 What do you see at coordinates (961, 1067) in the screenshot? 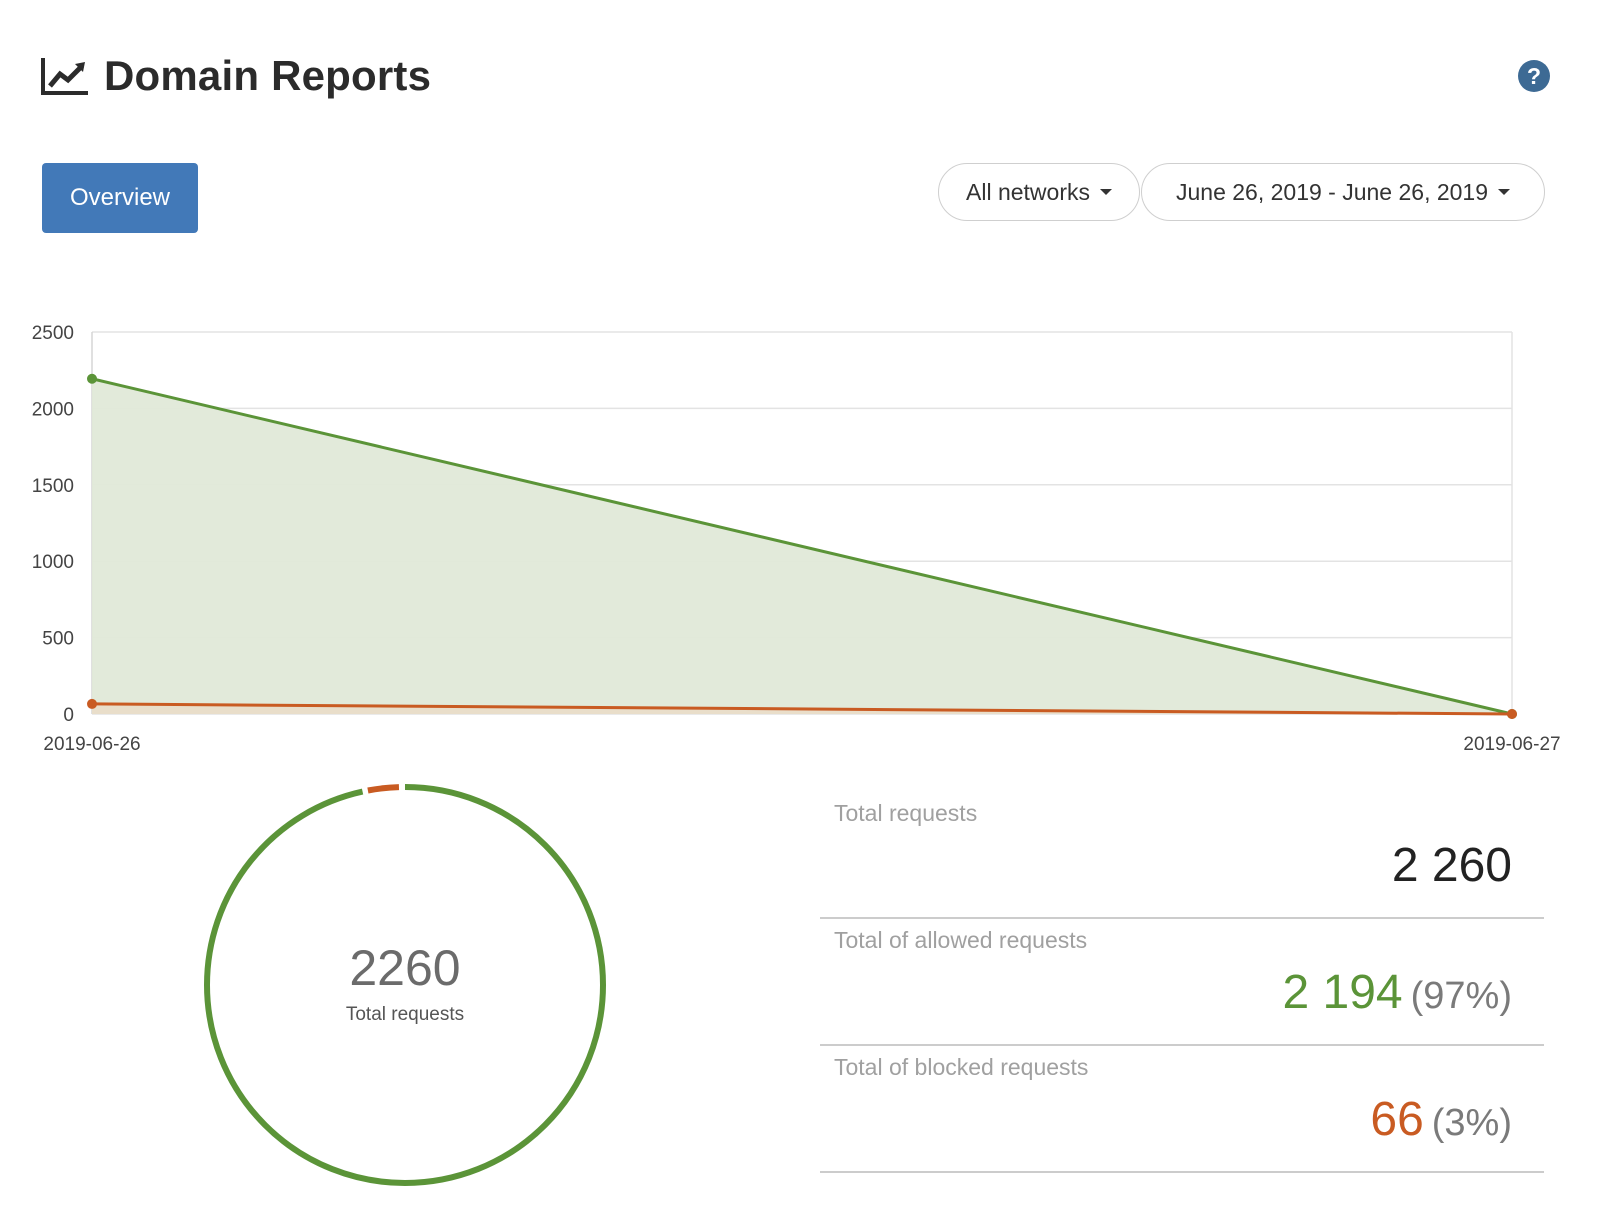
I see `stat-blocked-label: Total of blocked requests` at bounding box center [961, 1067].